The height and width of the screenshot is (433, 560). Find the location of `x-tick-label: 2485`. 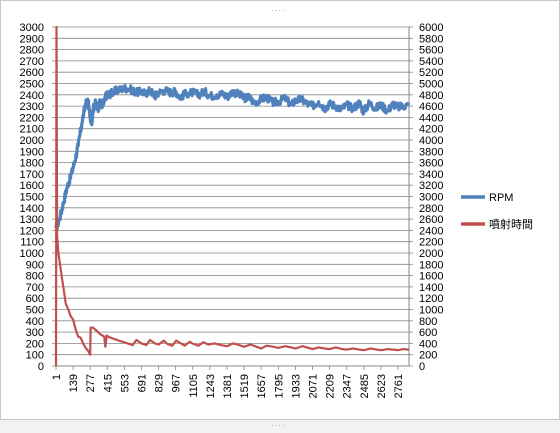

x-tick-label: 2485 is located at coordinates (365, 386).